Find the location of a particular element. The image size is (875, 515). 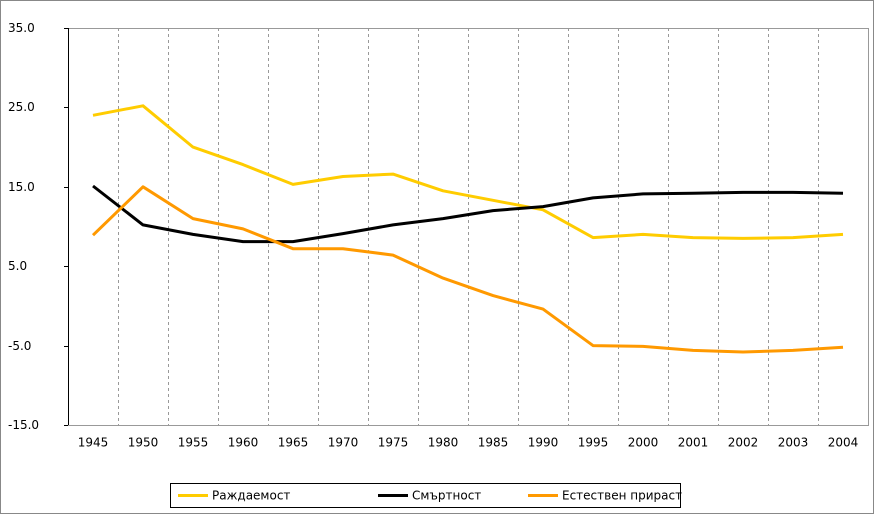

y-tick-label: -15.0 is located at coordinates (23, 425).